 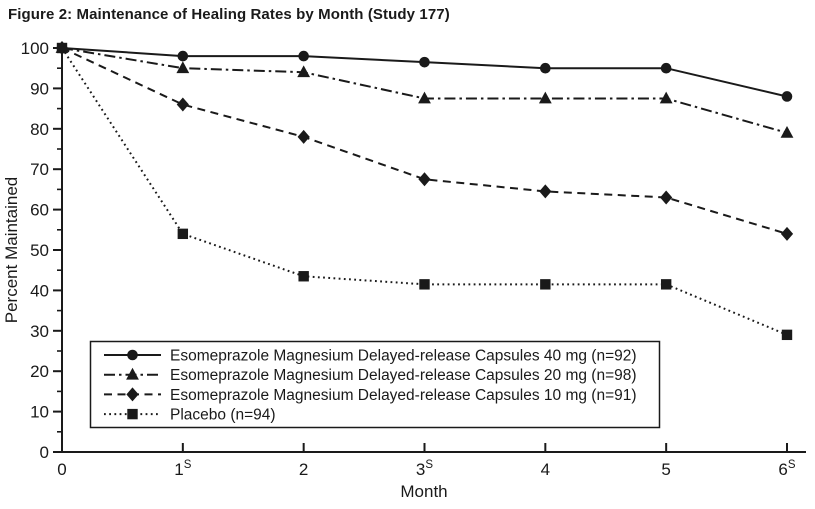 I want to click on x-tick-label: 0, so click(x=61, y=469).